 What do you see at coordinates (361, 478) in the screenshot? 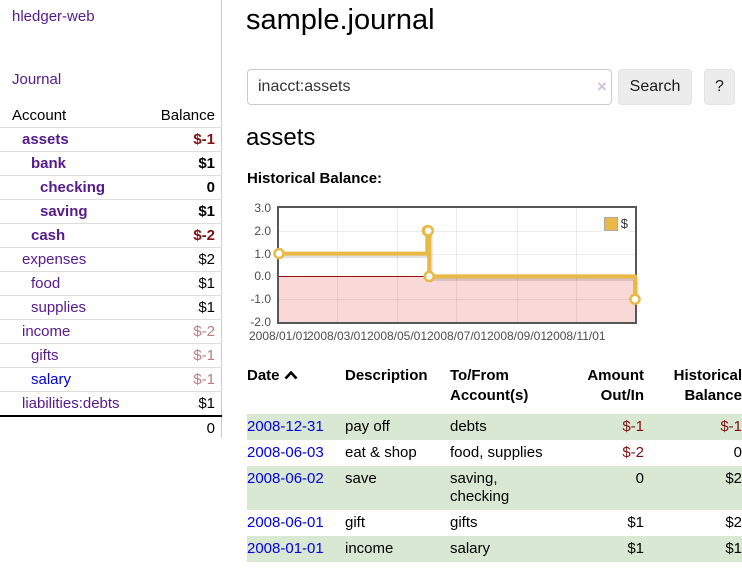
I see `transaction-description: save` at bounding box center [361, 478].